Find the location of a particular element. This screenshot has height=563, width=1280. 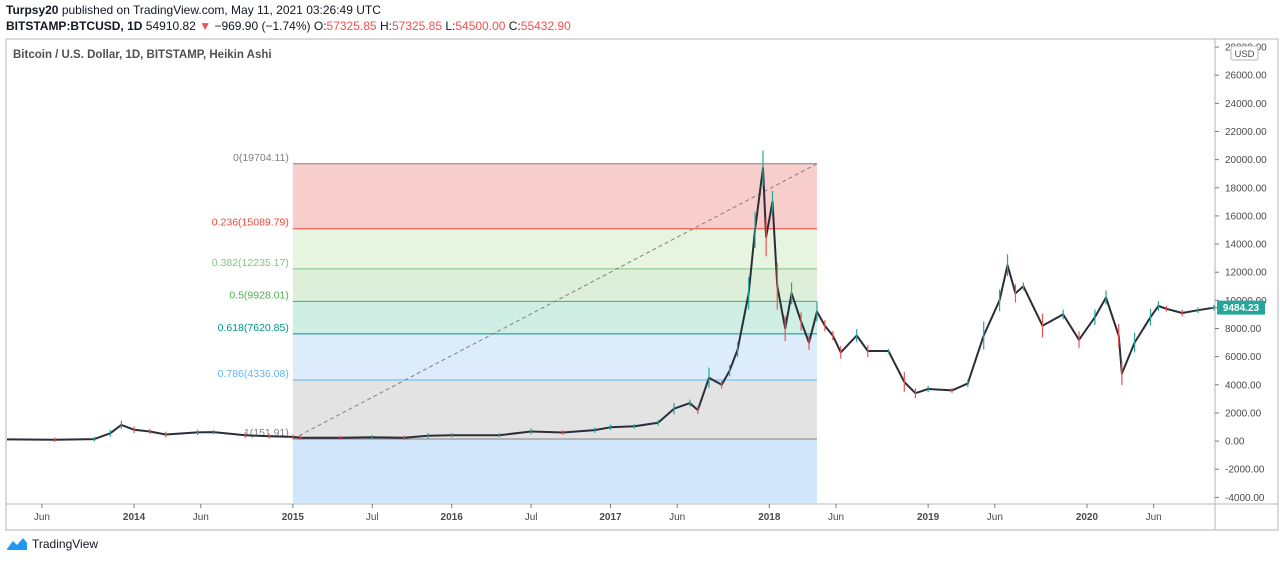

time-tick-label: 2017 is located at coordinates (610, 517).